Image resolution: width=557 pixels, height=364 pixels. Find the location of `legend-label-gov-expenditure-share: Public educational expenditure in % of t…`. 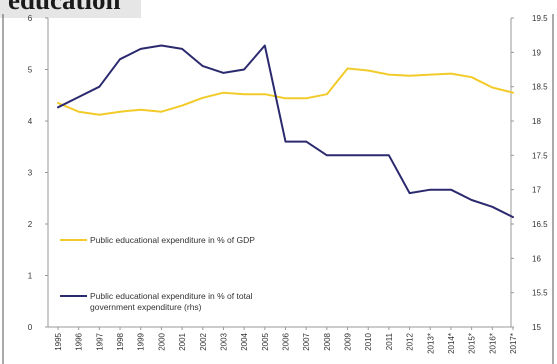

legend-label-gov-expenditure-share: Public educational expenditure in % of t… is located at coordinates (171, 296).